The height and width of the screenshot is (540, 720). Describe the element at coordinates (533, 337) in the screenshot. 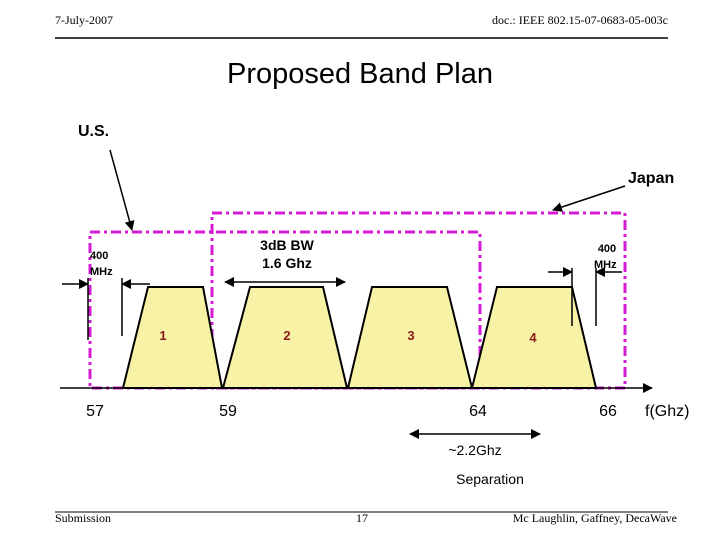

I see `channel-number: 4` at that location.